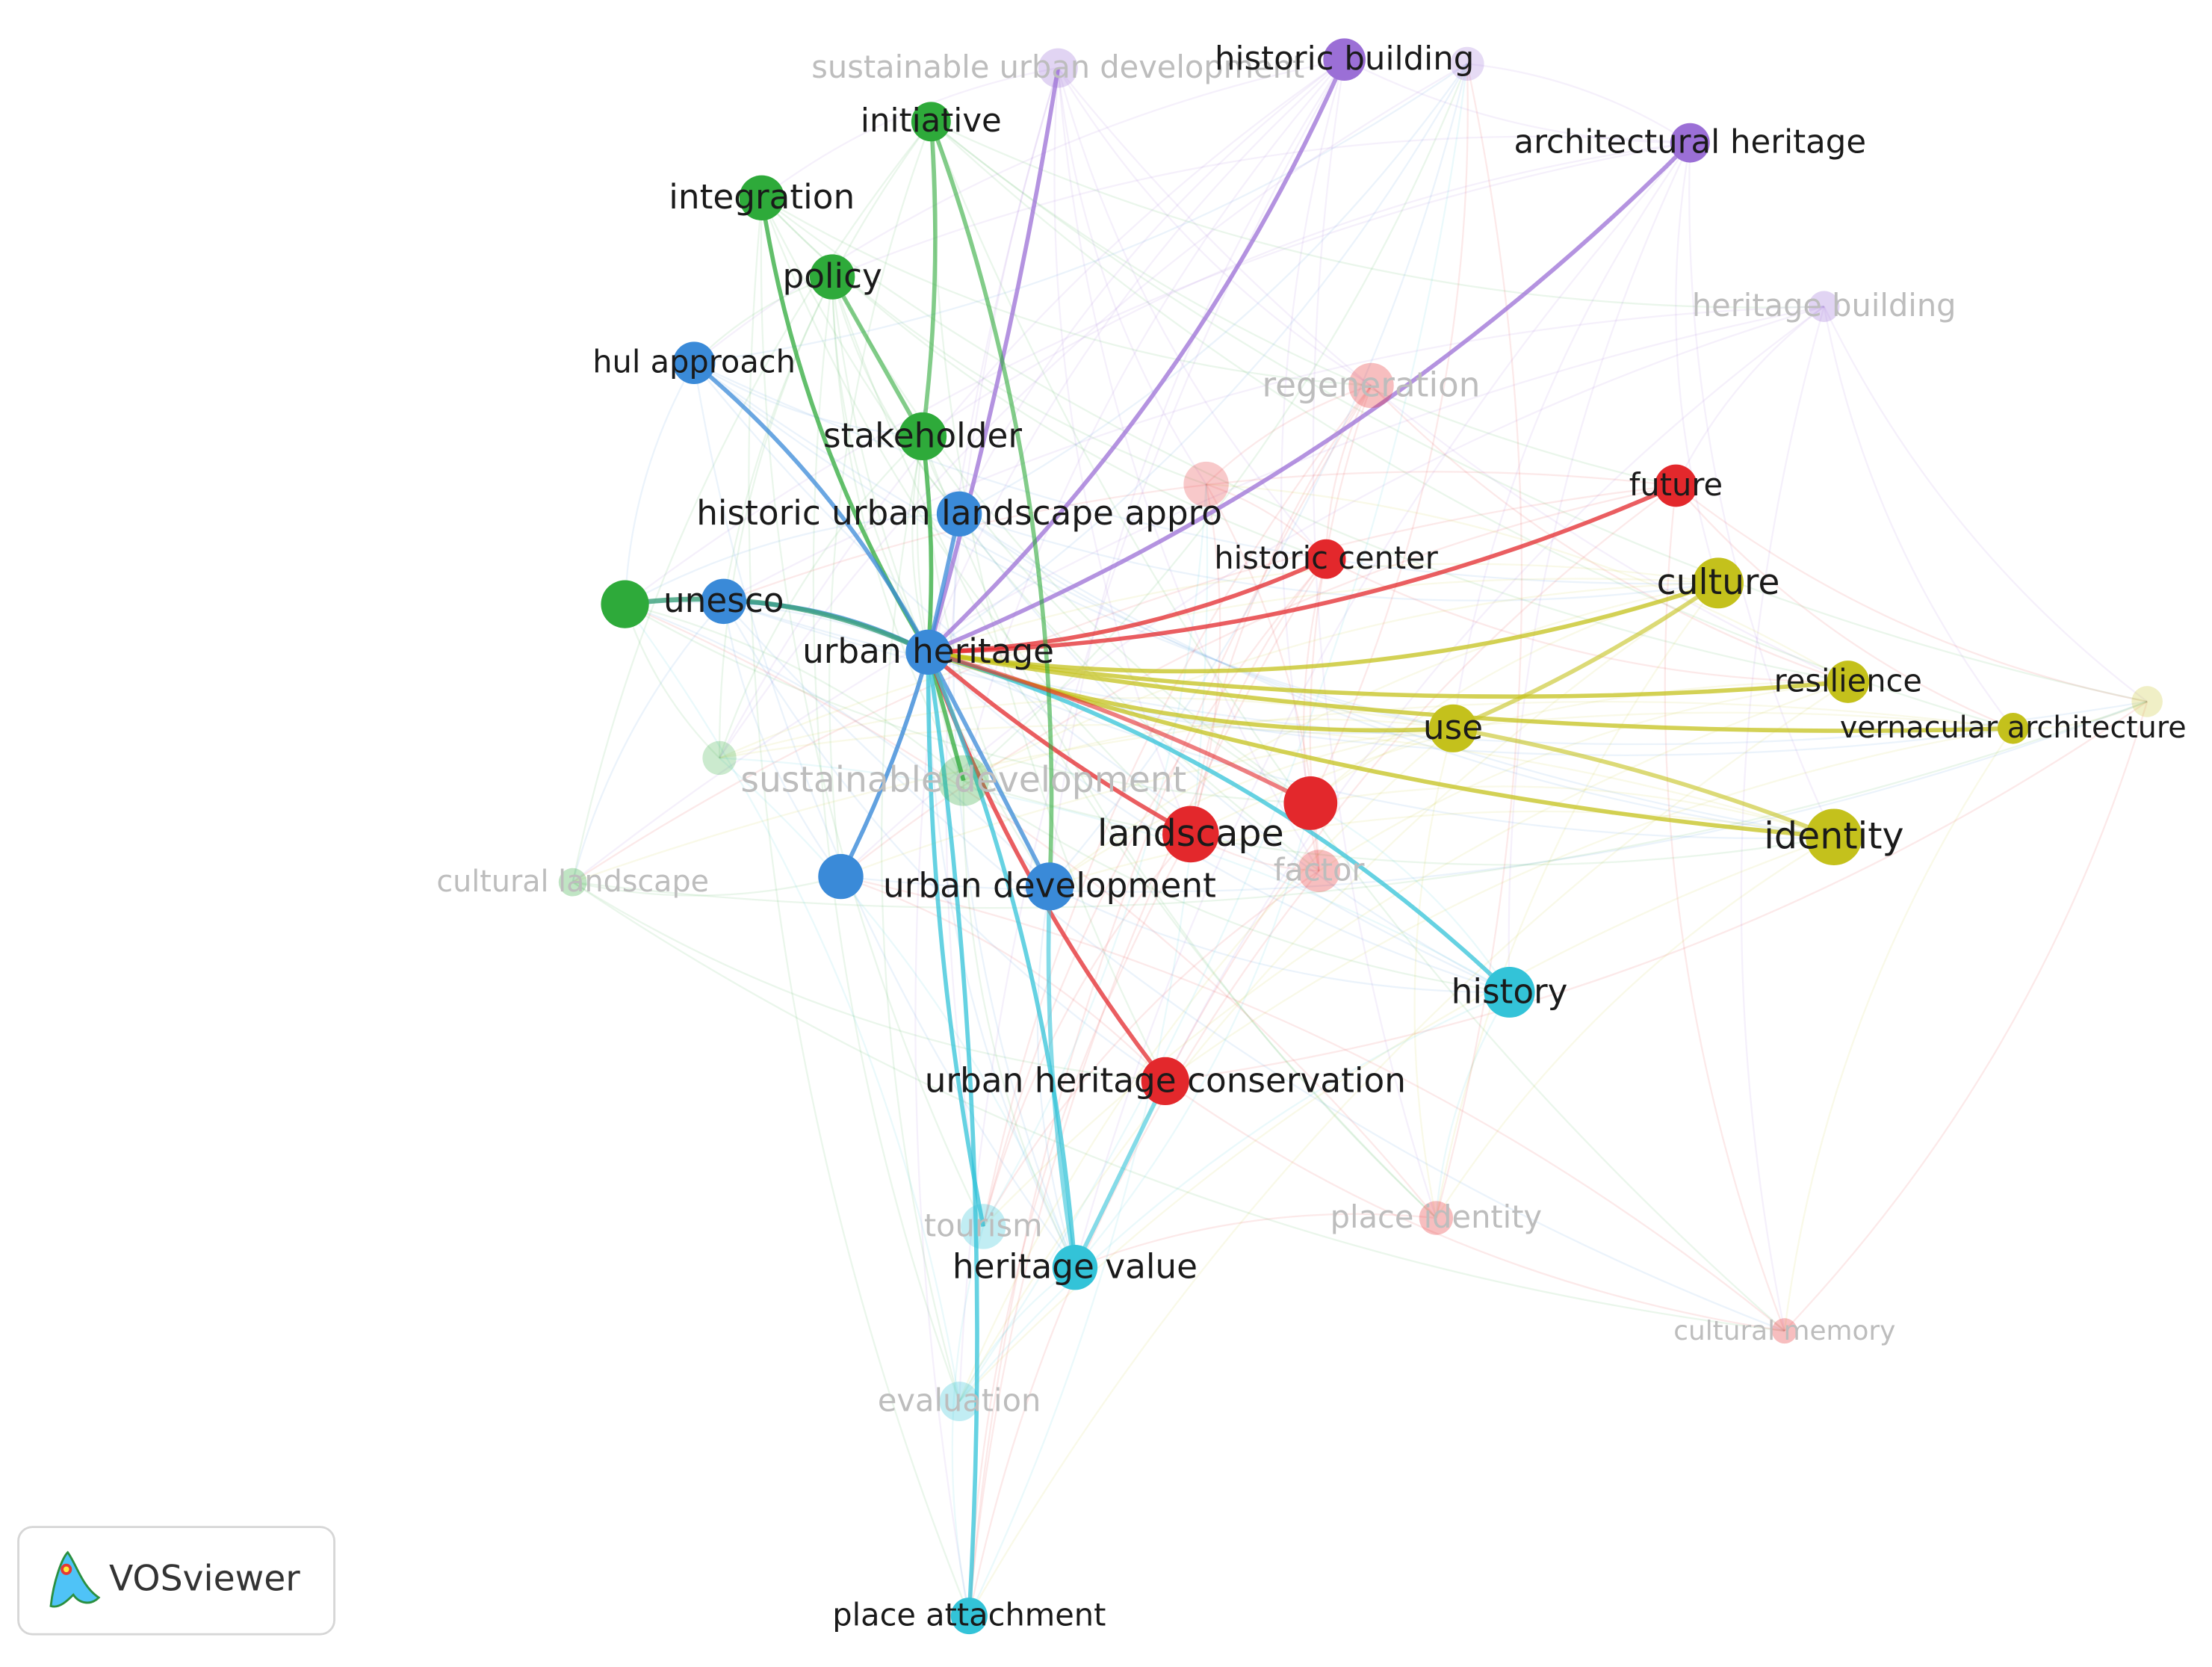  Describe the element at coordinates (204, 1578) in the screenshot. I see `logo-text: VOSviewer` at that location.